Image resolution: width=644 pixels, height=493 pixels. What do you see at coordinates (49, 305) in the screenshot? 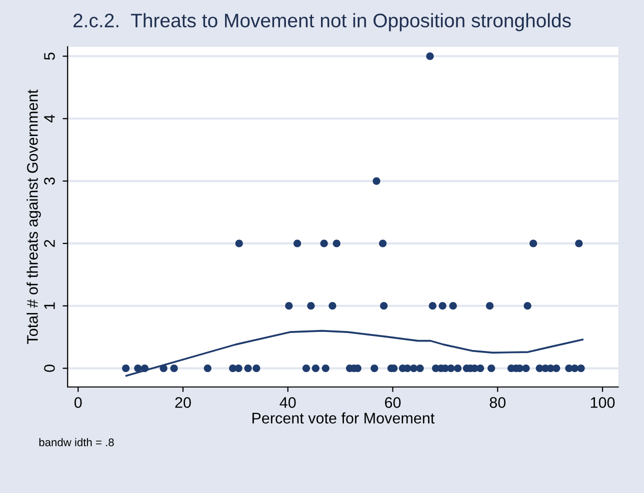
I see `y-tick-label: 1` at bounding box center [49, 305].